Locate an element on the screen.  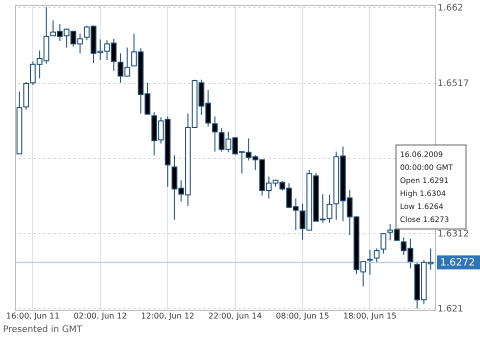
y-tick-label: 1.6312 is located at coordinates (453, 235).